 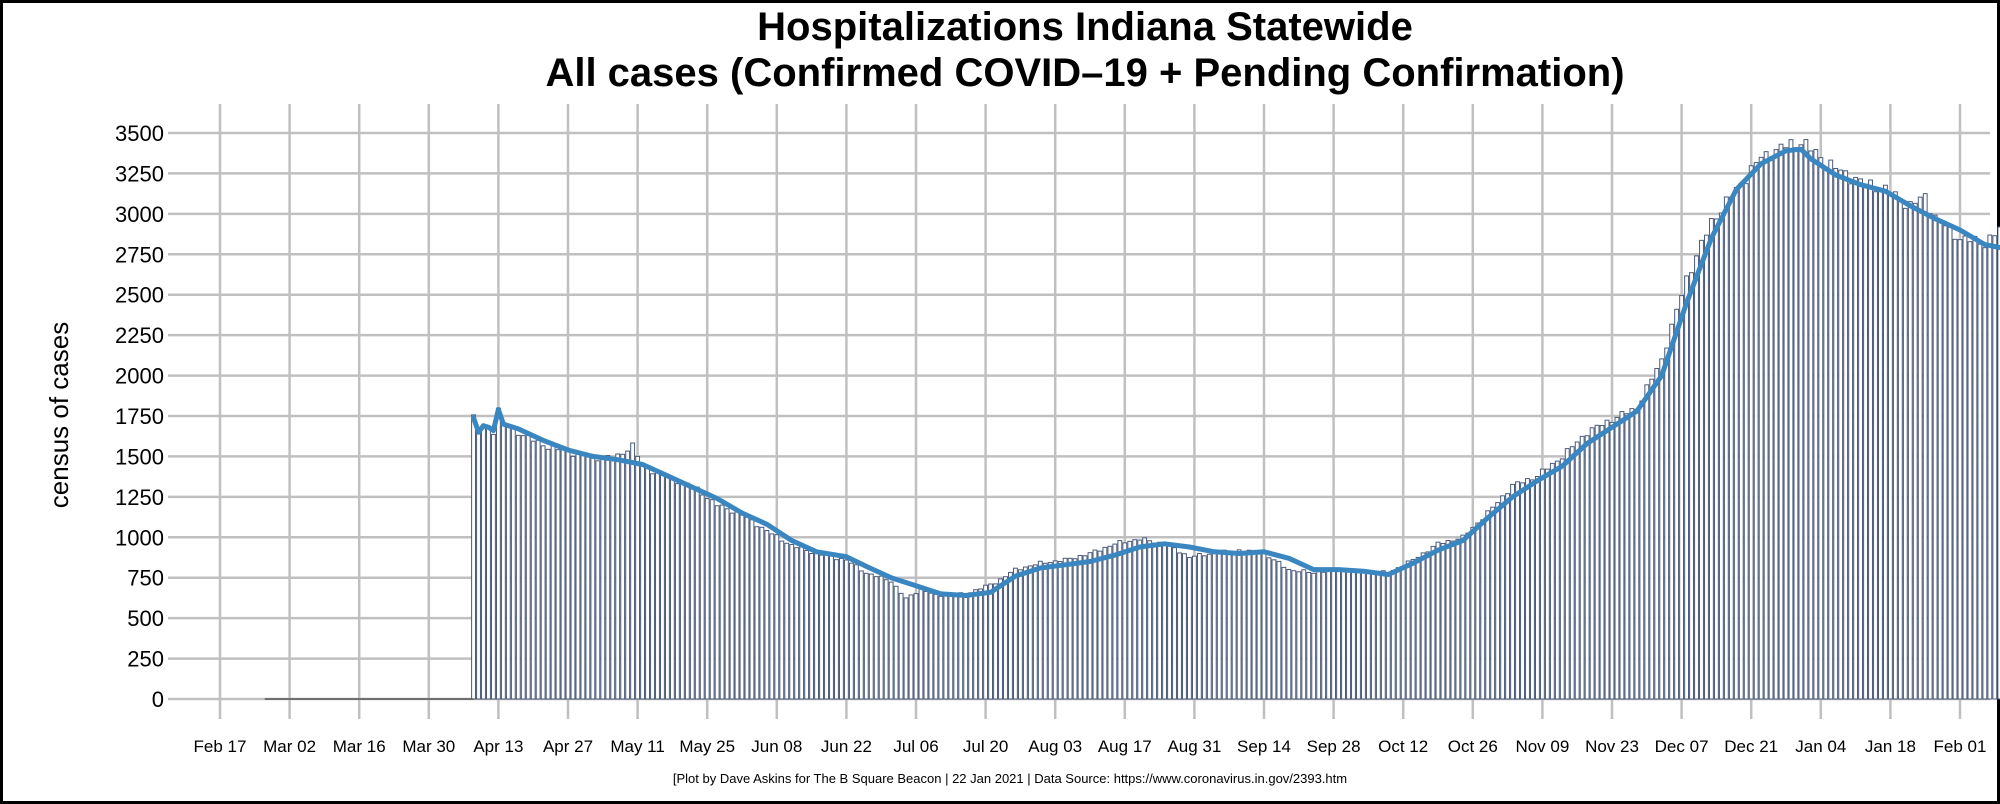 I want to click on x-tick-label: Dec 07, so click(x=1682, y=746).